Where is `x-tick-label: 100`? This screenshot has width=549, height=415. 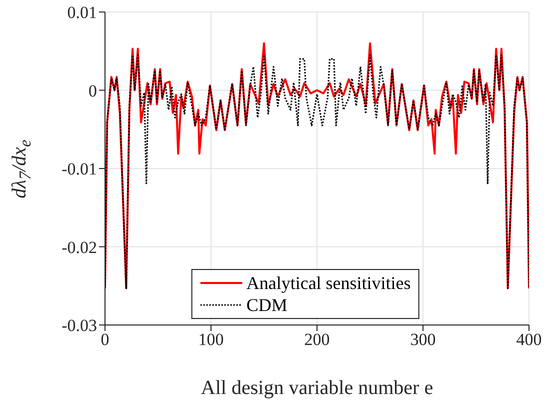 x-tick-label: 100 is located at coordinates (211, 340).